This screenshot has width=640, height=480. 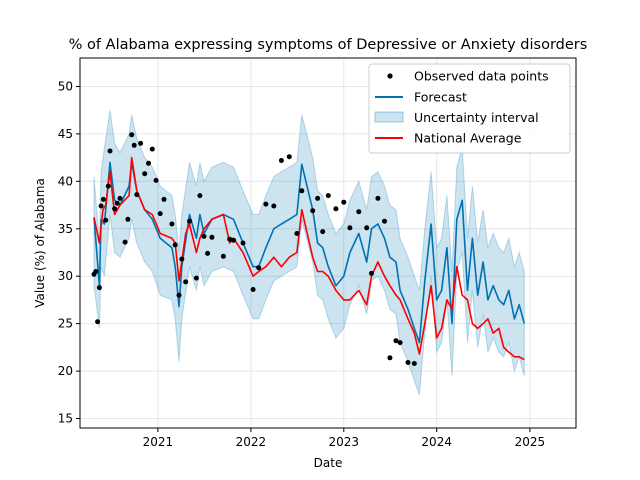 I want to click on legend-box, so click(x=469, y=108).